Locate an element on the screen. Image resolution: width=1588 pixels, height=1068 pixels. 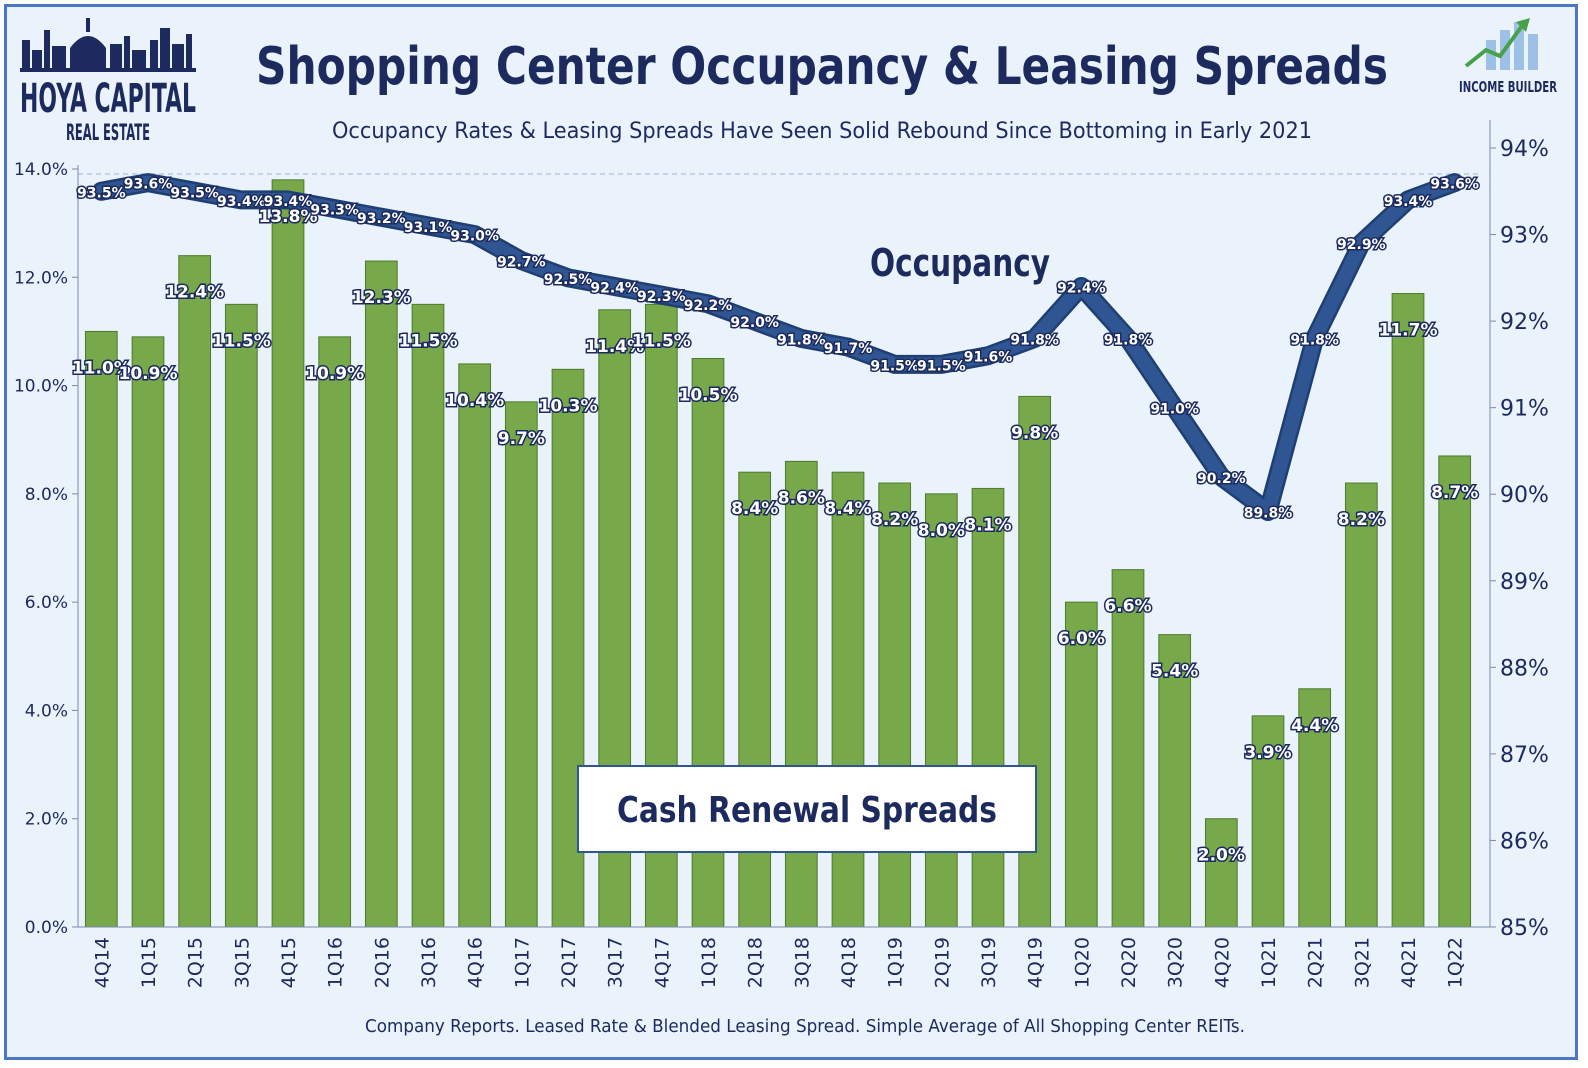
skyline-icon is located at coordinates (108, 45).